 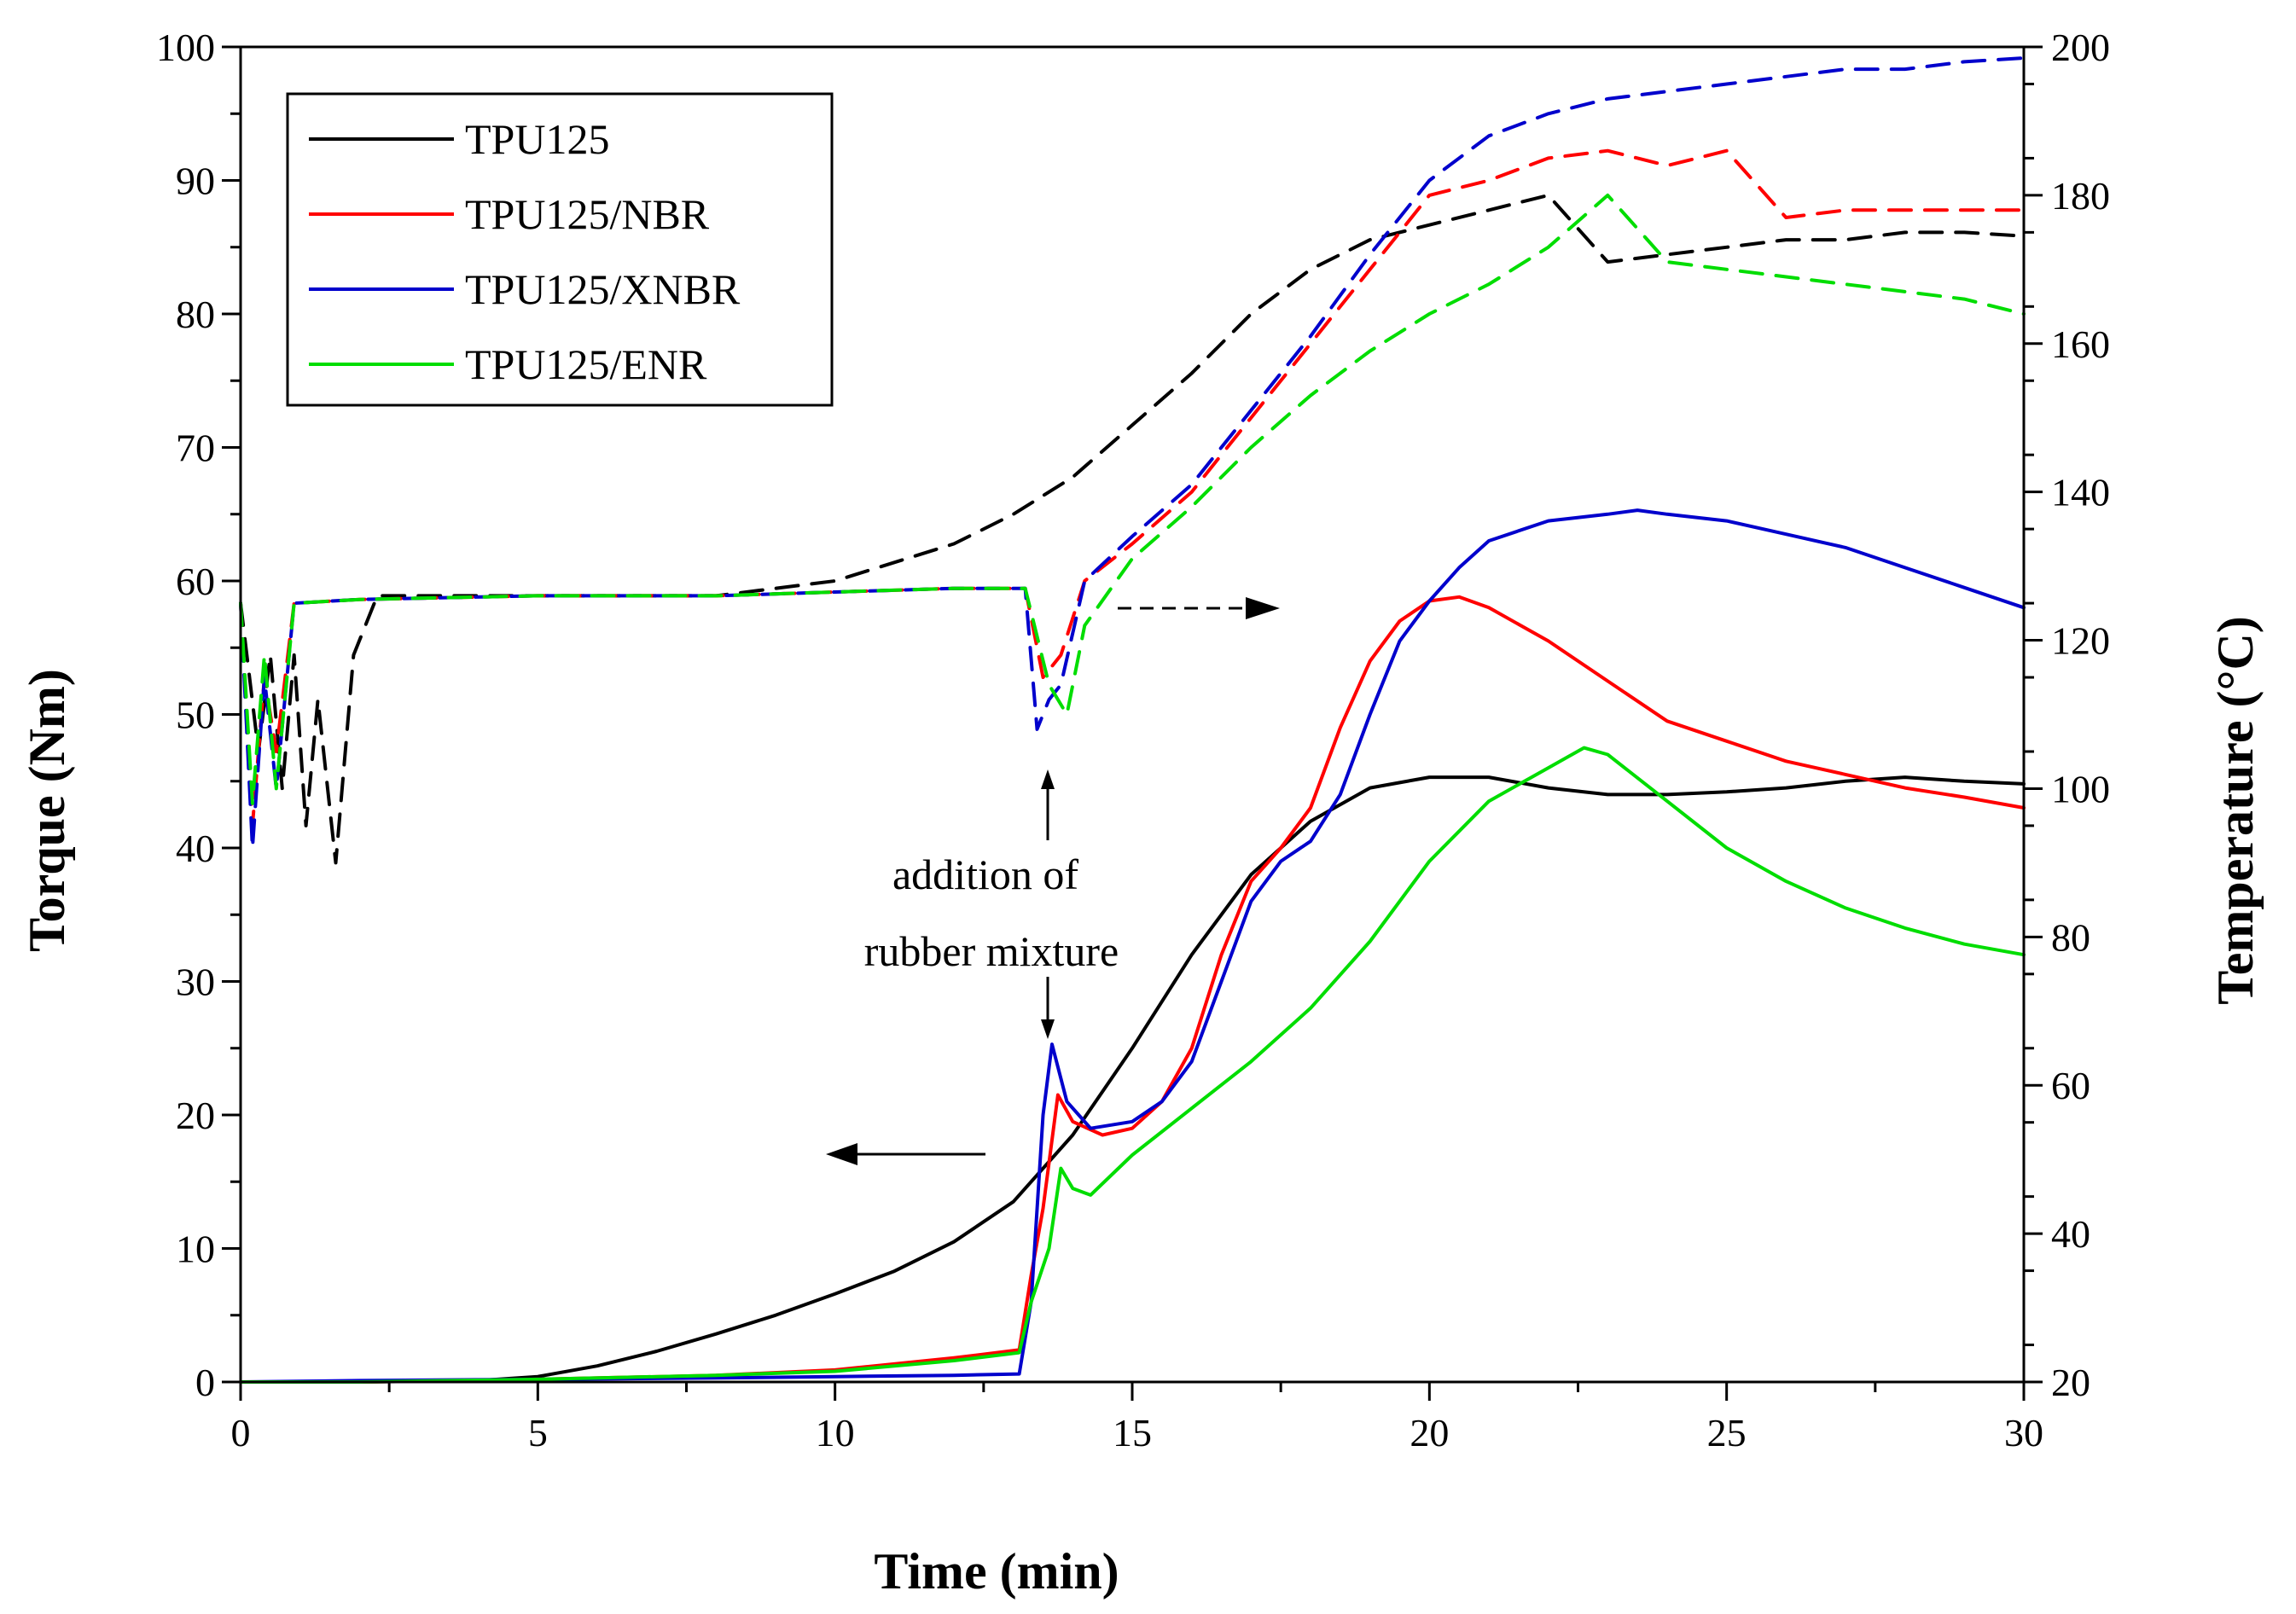 What do you see at coordinates (47, 810) in the screenshot?
I see `y-axis-title: Torque (Nm)` at bounding box center [47, 810].